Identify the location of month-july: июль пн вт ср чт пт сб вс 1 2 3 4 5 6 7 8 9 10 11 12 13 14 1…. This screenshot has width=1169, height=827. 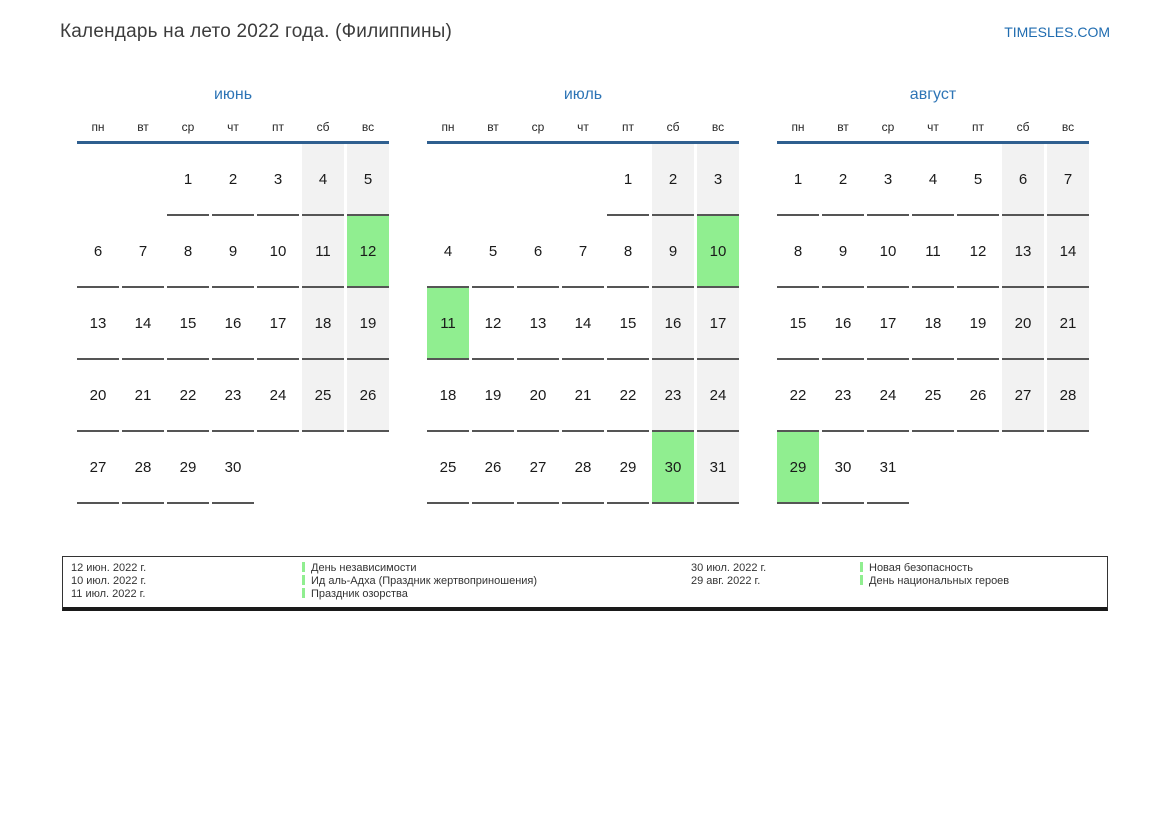
(583, 295).